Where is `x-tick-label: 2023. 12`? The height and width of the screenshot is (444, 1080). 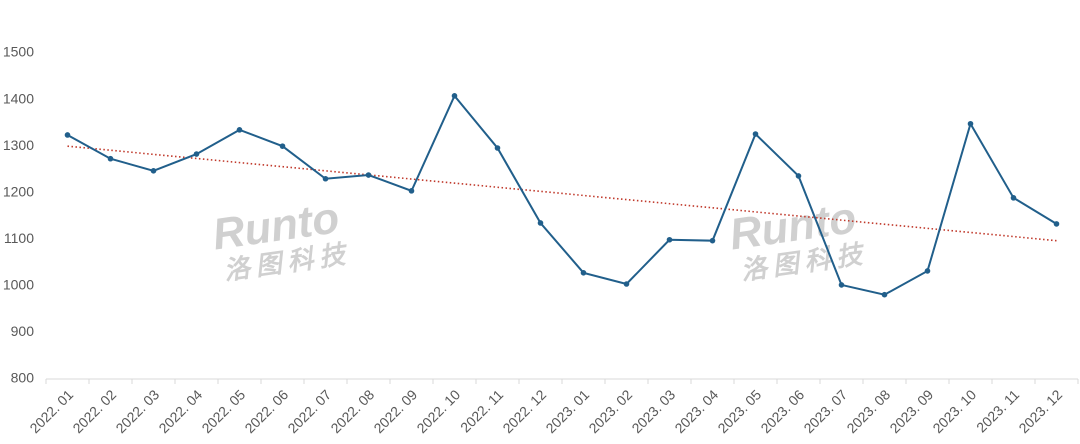 x-tick-label: 2023. 12 is located at coordinates (1040, 411).